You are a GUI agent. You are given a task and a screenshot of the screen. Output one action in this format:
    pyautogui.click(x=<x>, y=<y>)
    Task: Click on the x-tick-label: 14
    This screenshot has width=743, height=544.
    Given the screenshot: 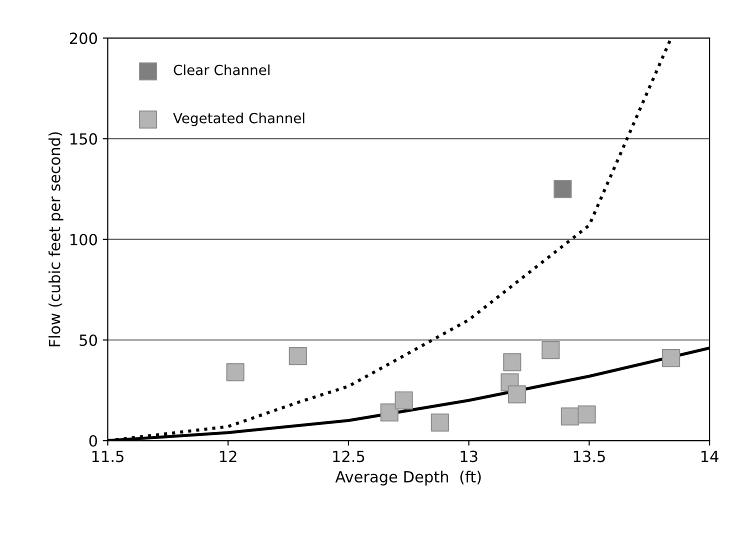 What is the action you would take?
    pyautogui.click(x=710, y=456)
    